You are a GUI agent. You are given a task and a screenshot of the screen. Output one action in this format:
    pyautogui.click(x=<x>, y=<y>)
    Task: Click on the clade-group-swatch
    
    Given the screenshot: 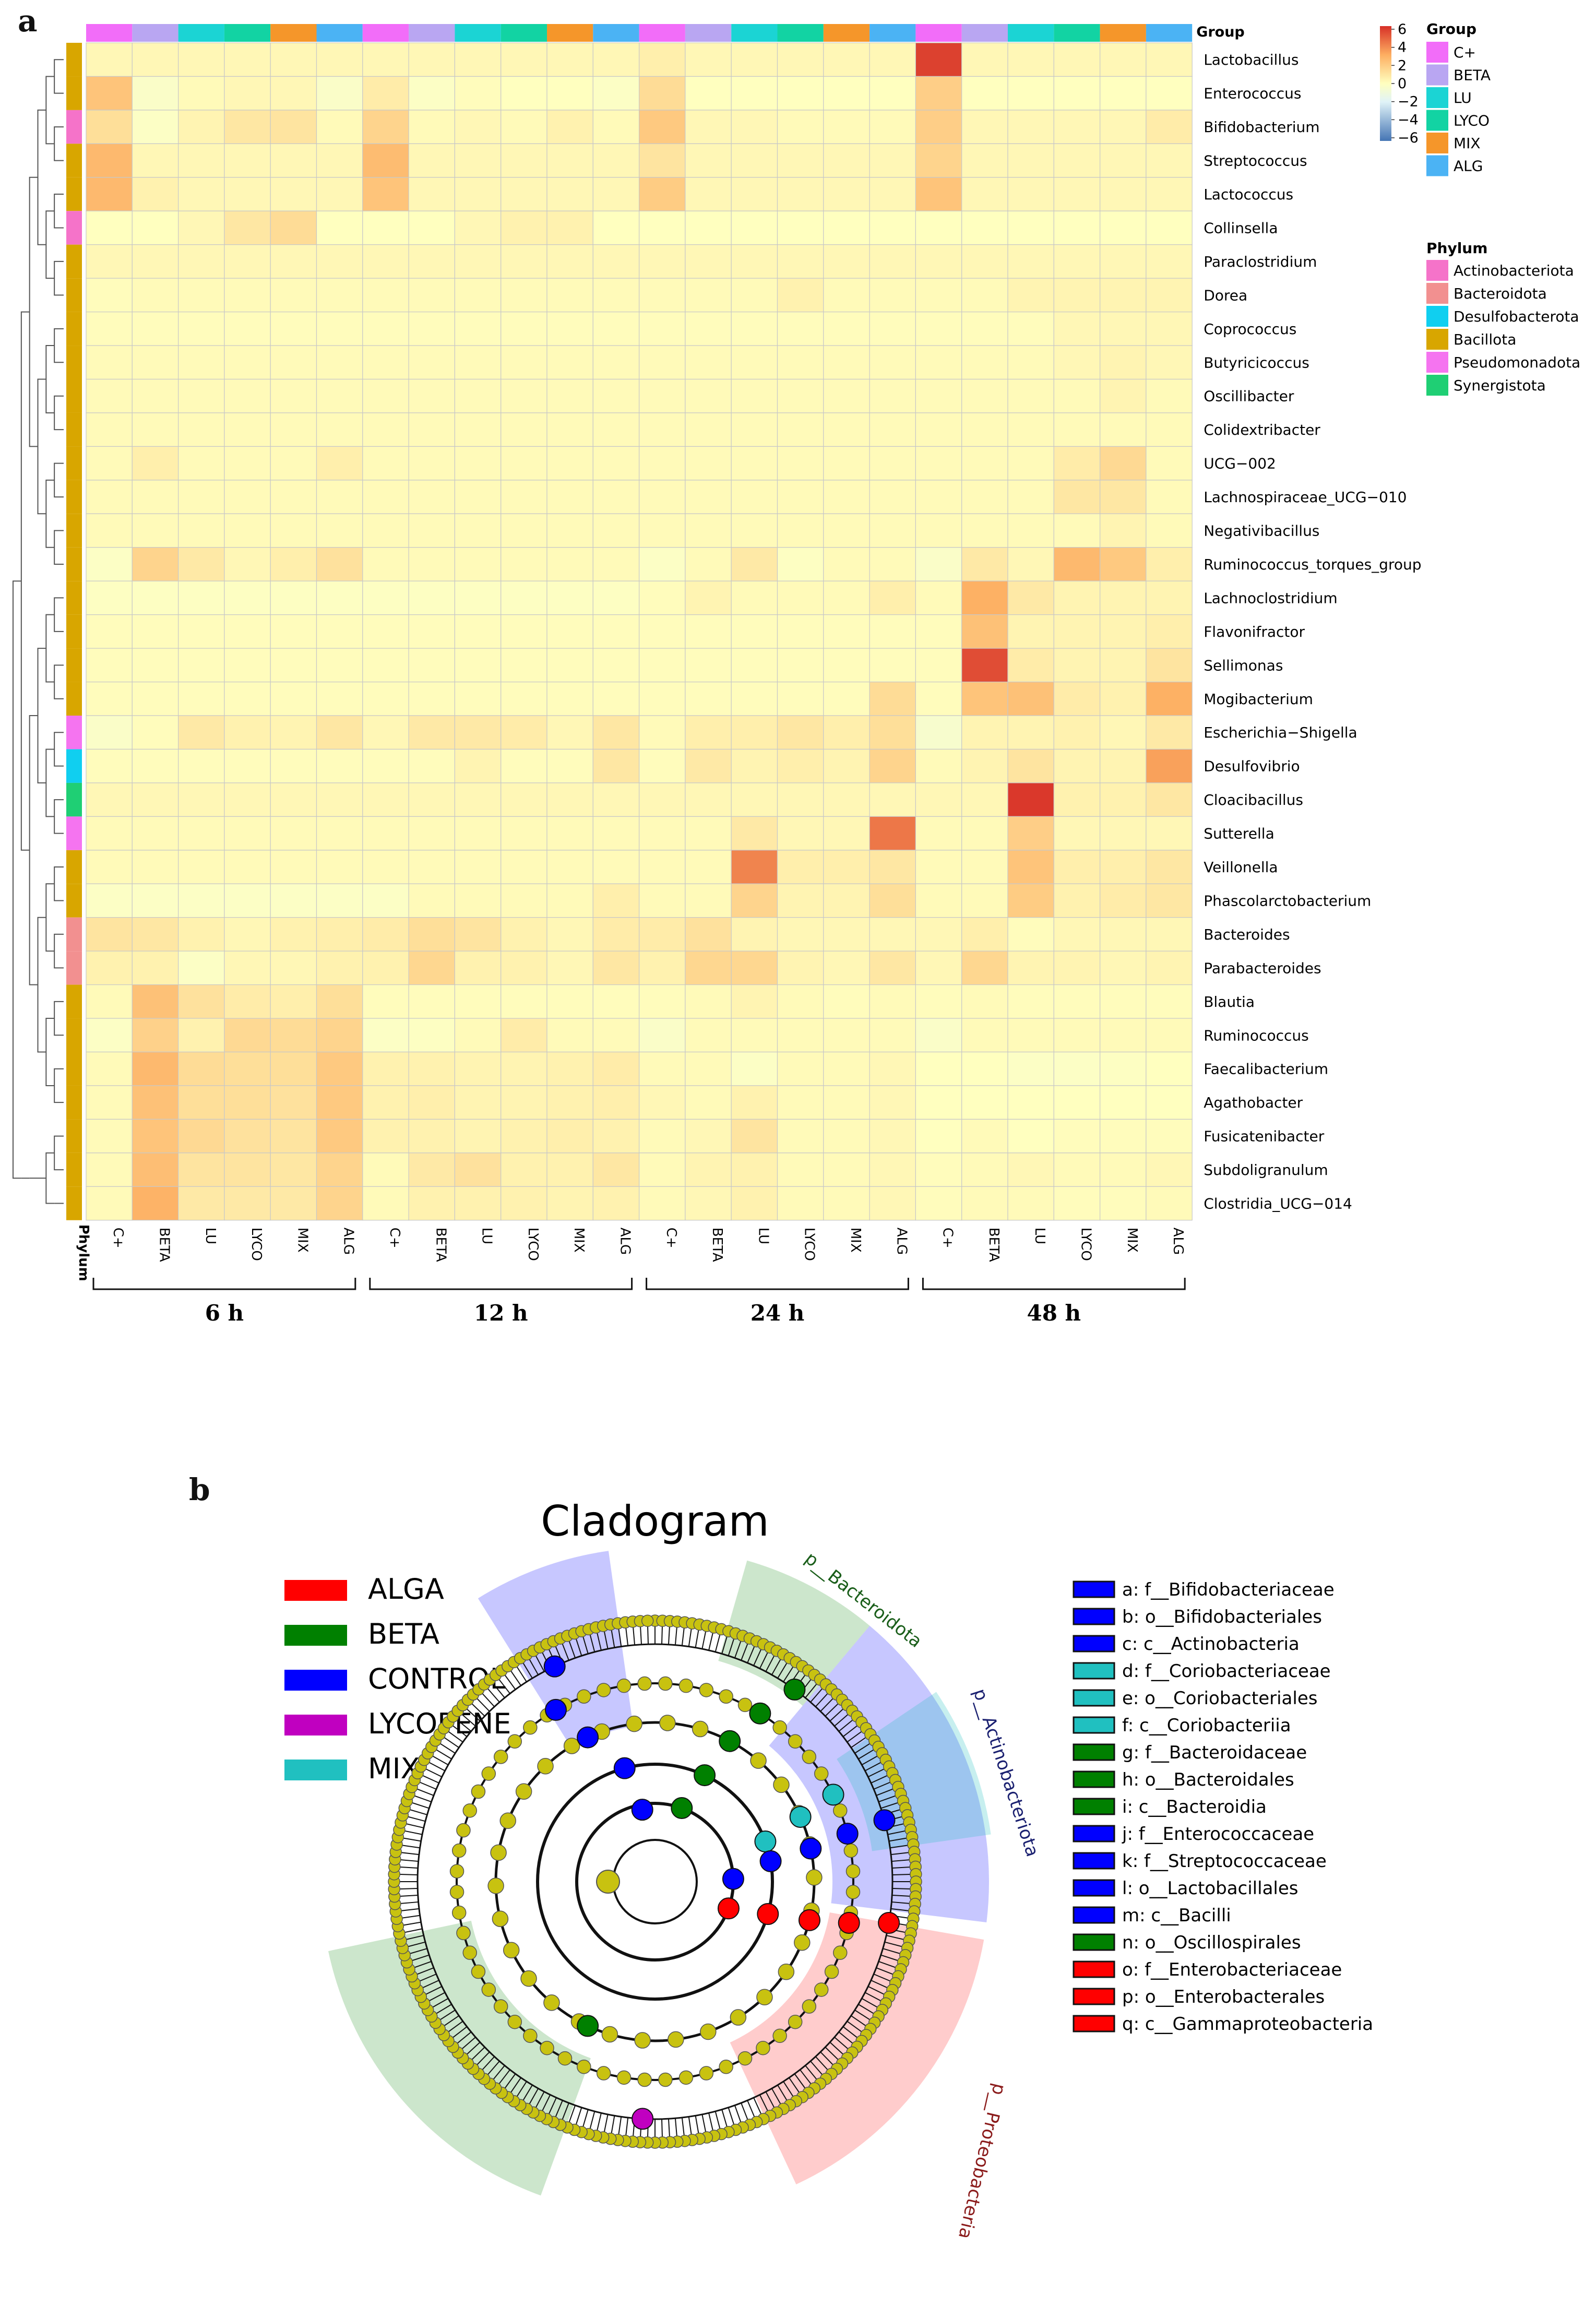 What is the action you would take?
    pyautogui.click(x=316, y=1770)
    